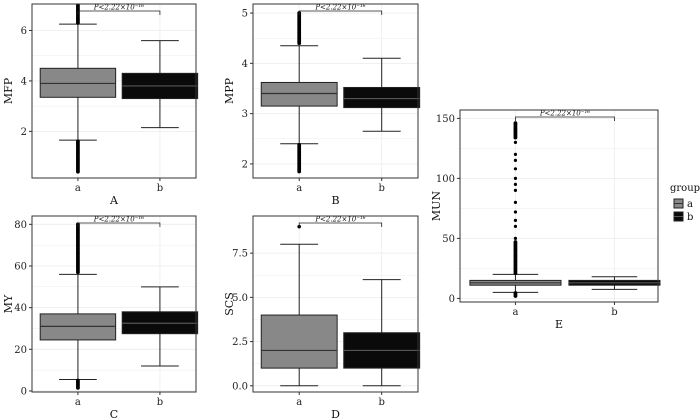 This screenshot has width=700, height=419. I want to click on y-tick-label: 40, so click(20, 308).